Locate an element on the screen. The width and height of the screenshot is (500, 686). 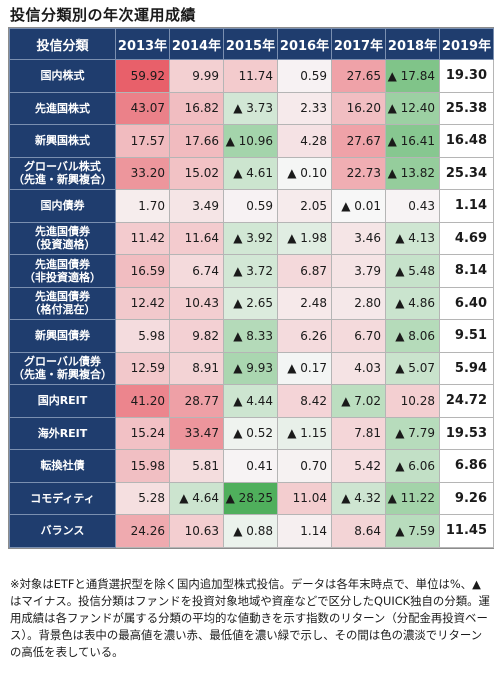
return-value-cell: 8.91 is located at coordinates (196, 368).